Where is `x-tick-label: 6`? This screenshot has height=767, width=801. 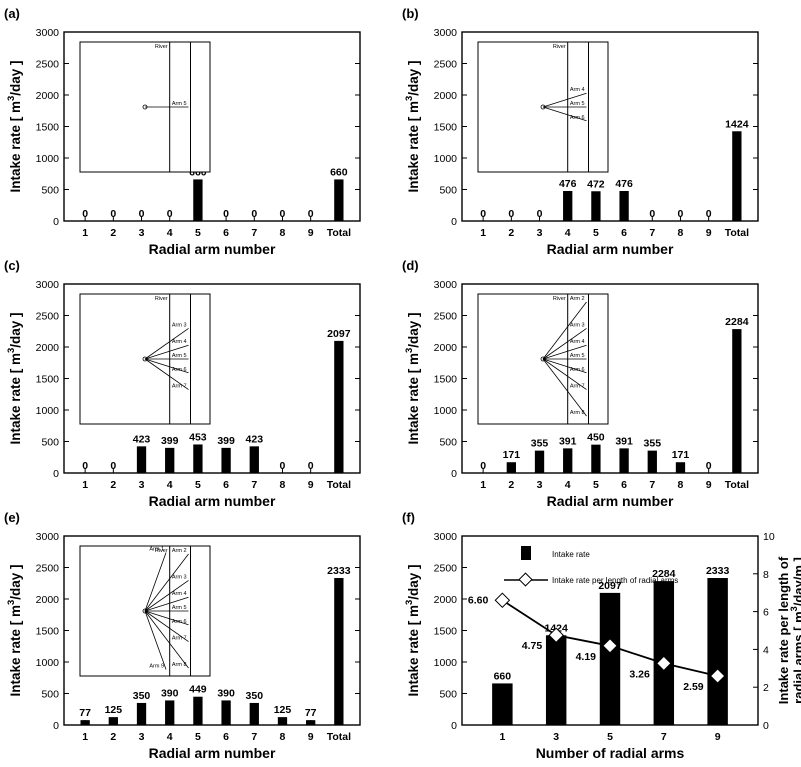
x-tick-label: 6 is located at coordinates (226, 233).